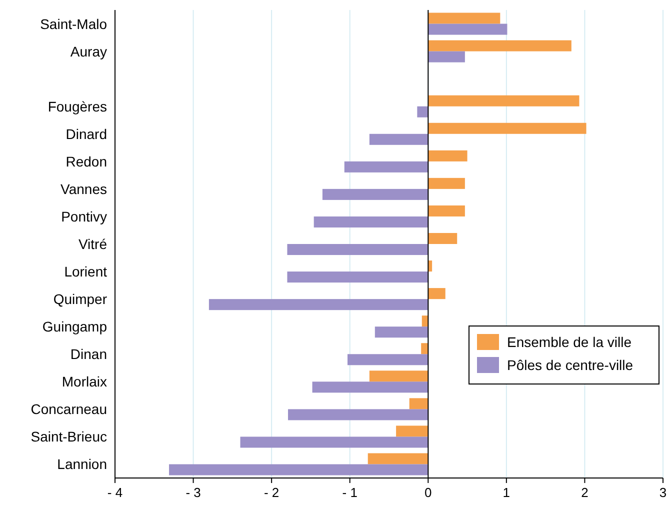 This screenshot has width=668, height=506. What do you see at coordinates (74, 24) in the screenshot?
I see `y-tick-label: Saint-Malo` at bounding box center [74, 24].